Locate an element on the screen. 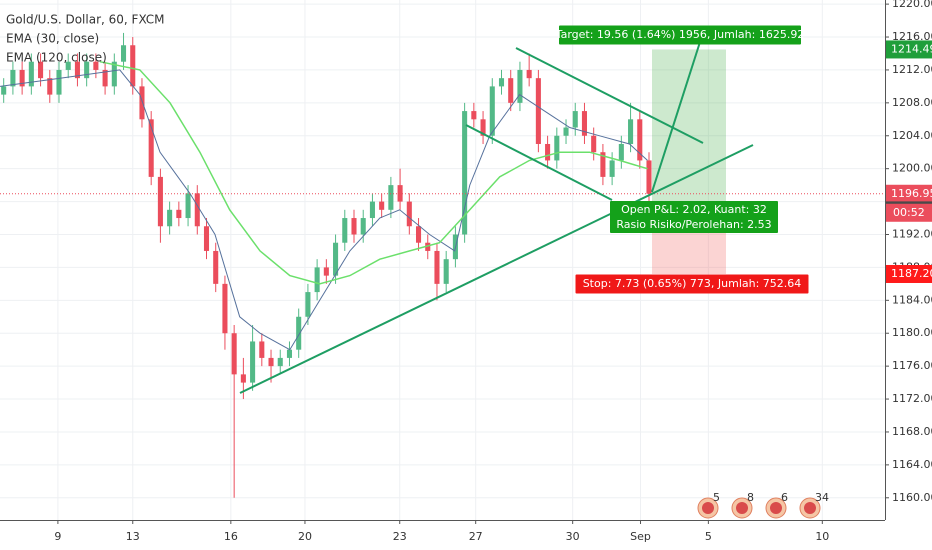 This screenshot has height=550, width=932. y-tick-label: 1200.00 is located at coordinates (912, 168).